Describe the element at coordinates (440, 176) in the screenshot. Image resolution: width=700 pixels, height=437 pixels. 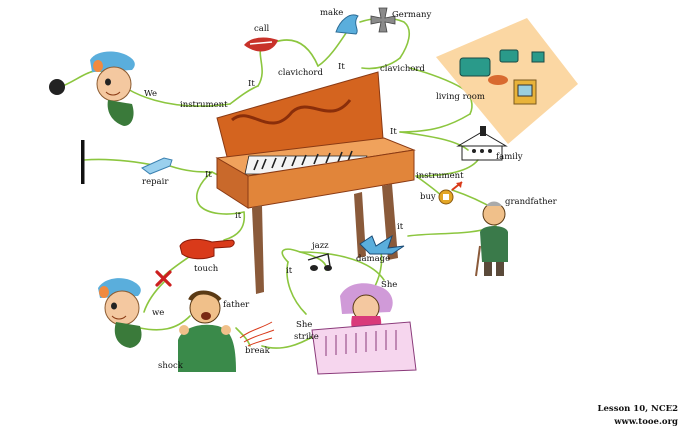
I see `label-instrument-2: instrument` at that location.